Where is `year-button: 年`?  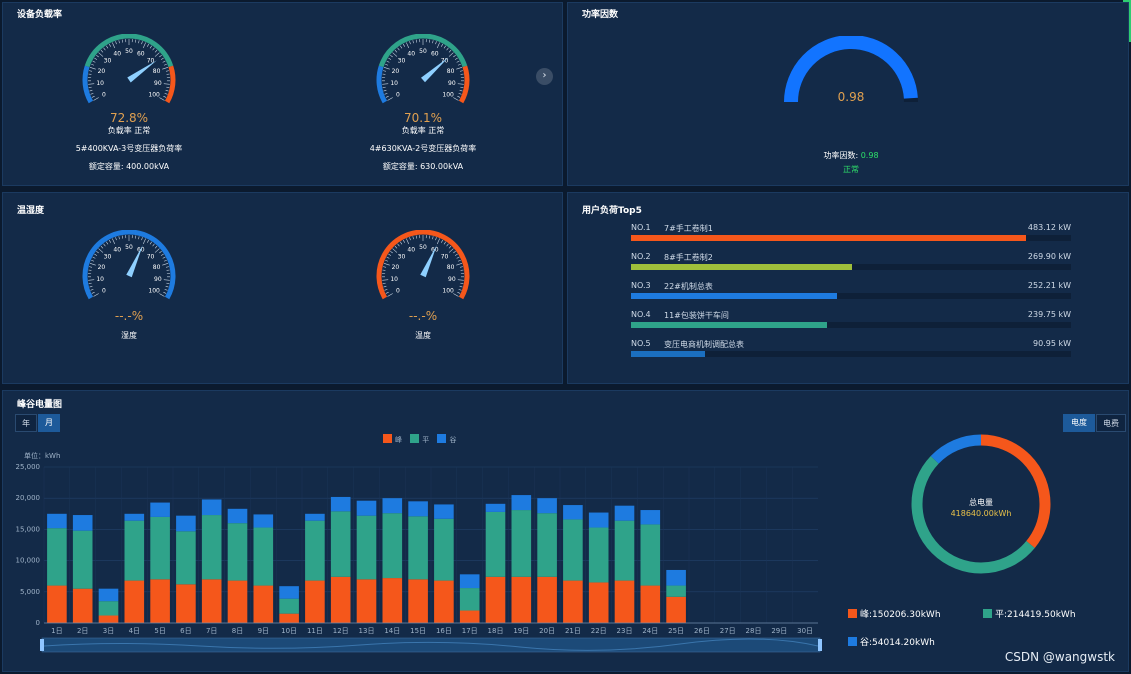 year-button: 年 is located at coordinates (26, 423).